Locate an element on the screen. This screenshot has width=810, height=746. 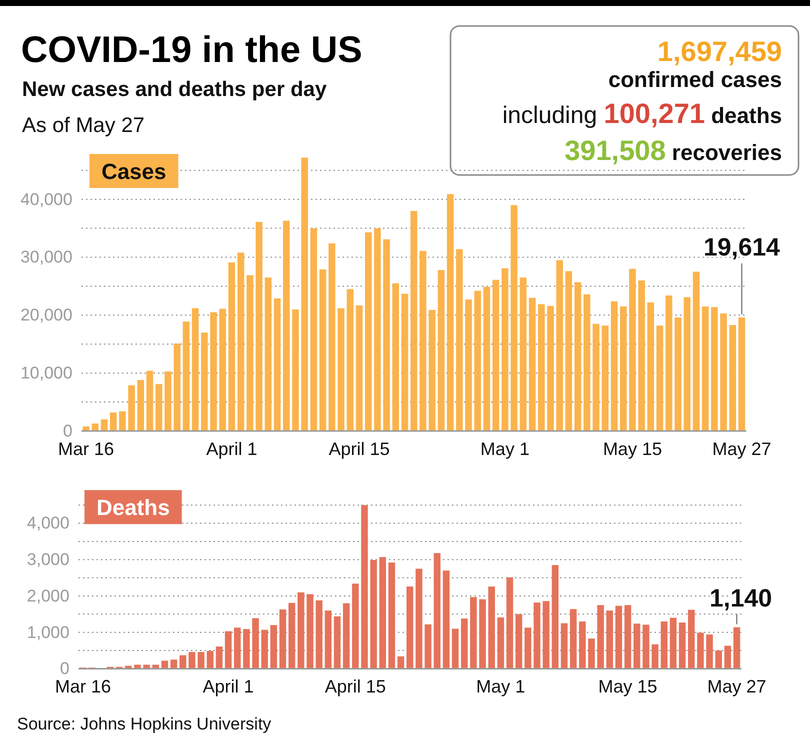
y-tick-label: 3,000 is located at coordinates (48, 560).